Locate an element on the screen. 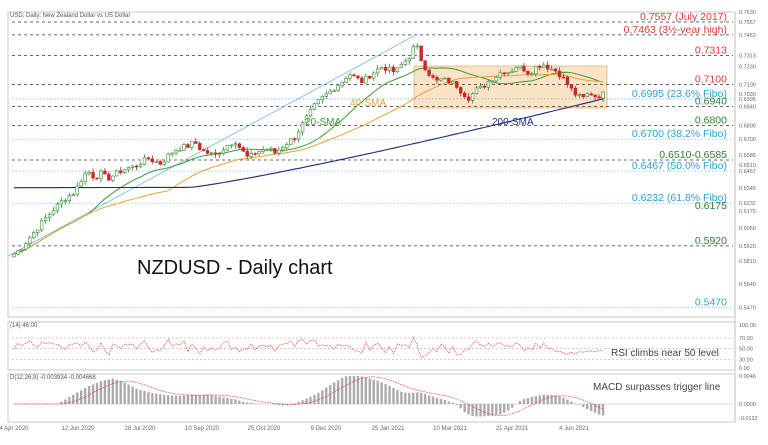 This screenshot has width=768, height=445. rsi-tick-4: 0.00 is located at coordinates (744, 369).